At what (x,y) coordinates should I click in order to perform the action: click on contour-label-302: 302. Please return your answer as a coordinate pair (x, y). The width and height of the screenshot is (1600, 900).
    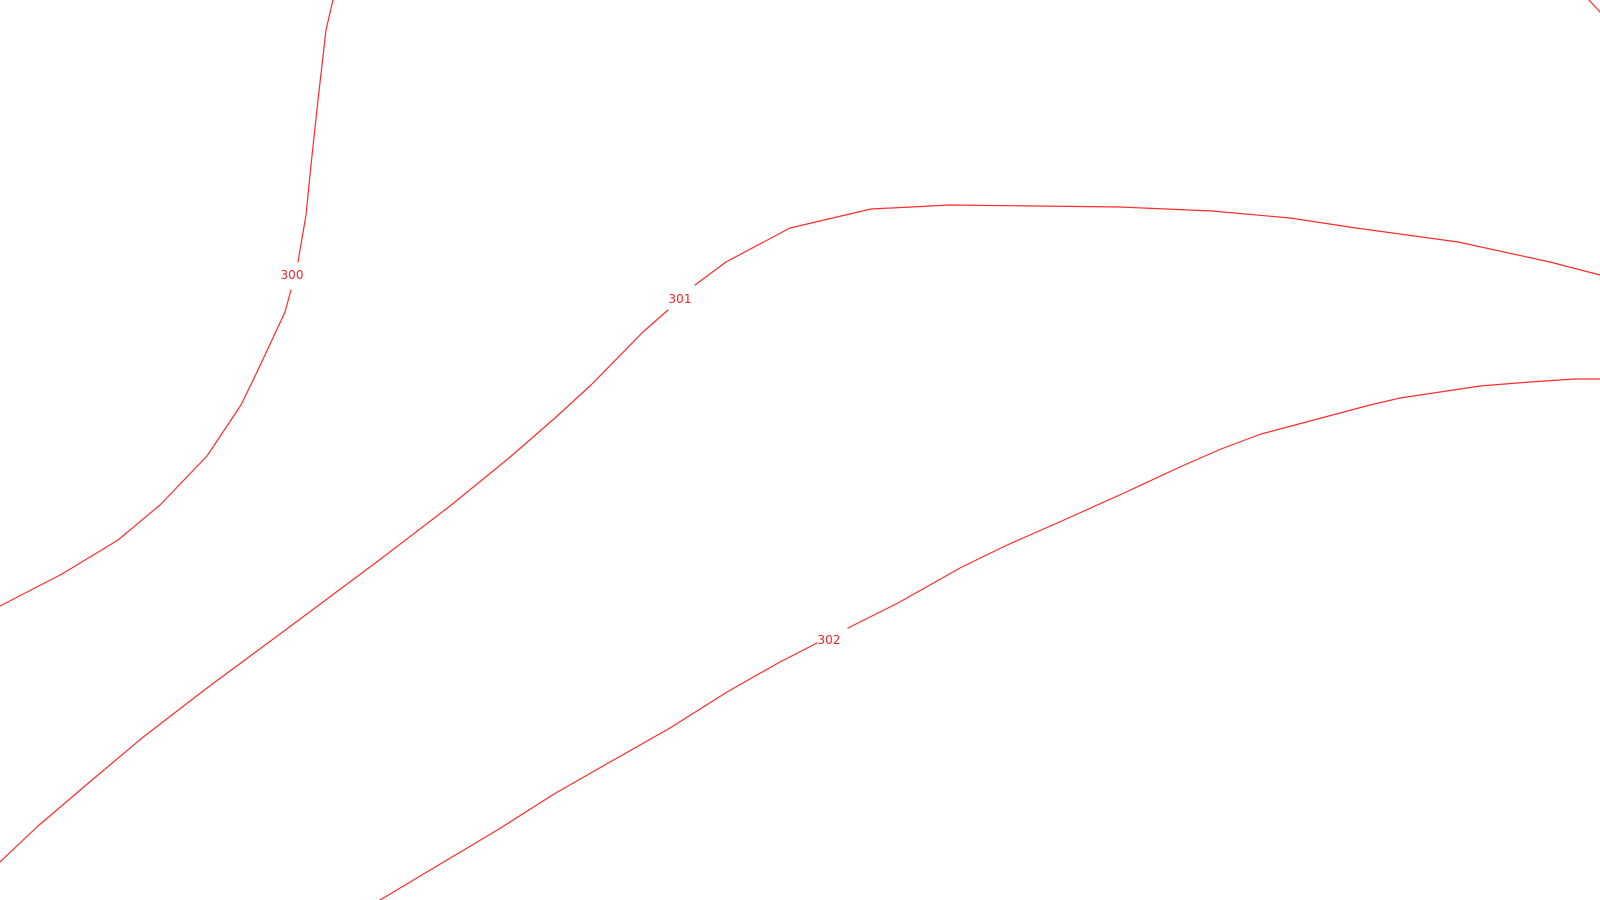
    Looking at the image, I should click on (829, 640).